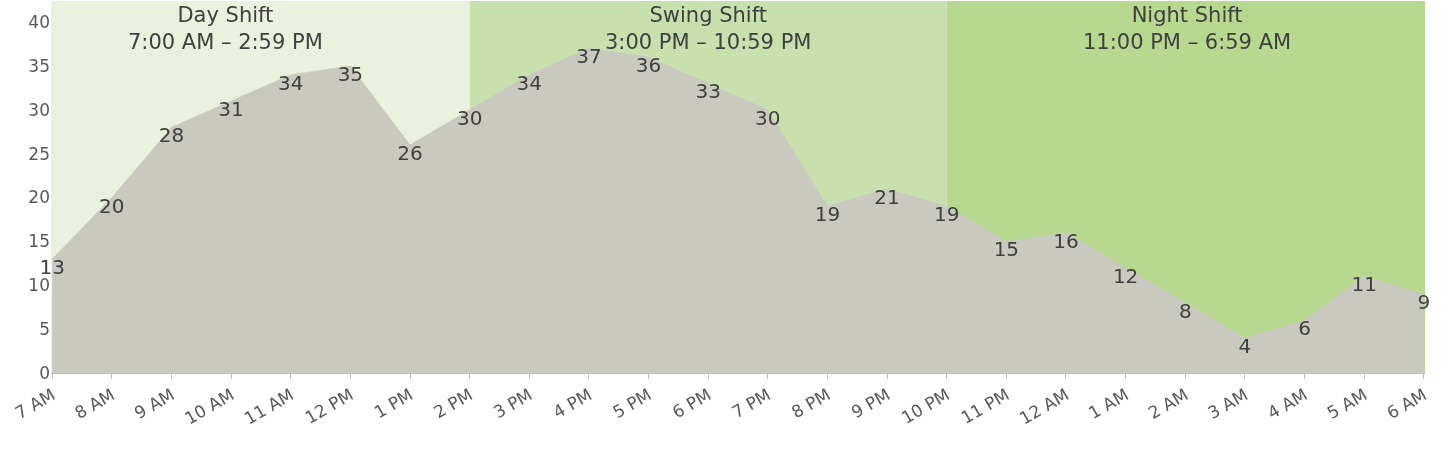 The height and width of the screenshot is (458, 1450). What do you see at coordinates (209, 406) in the screenshot?
I see `x-tick-label: 10 AM` at bounding box center [209, 406].